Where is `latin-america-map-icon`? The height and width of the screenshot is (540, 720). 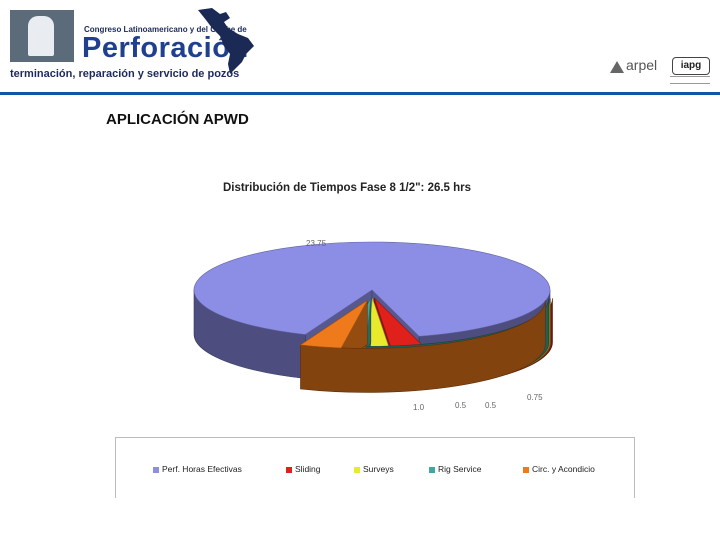 latin-america-map-icon is located at coordinates (226, 41).